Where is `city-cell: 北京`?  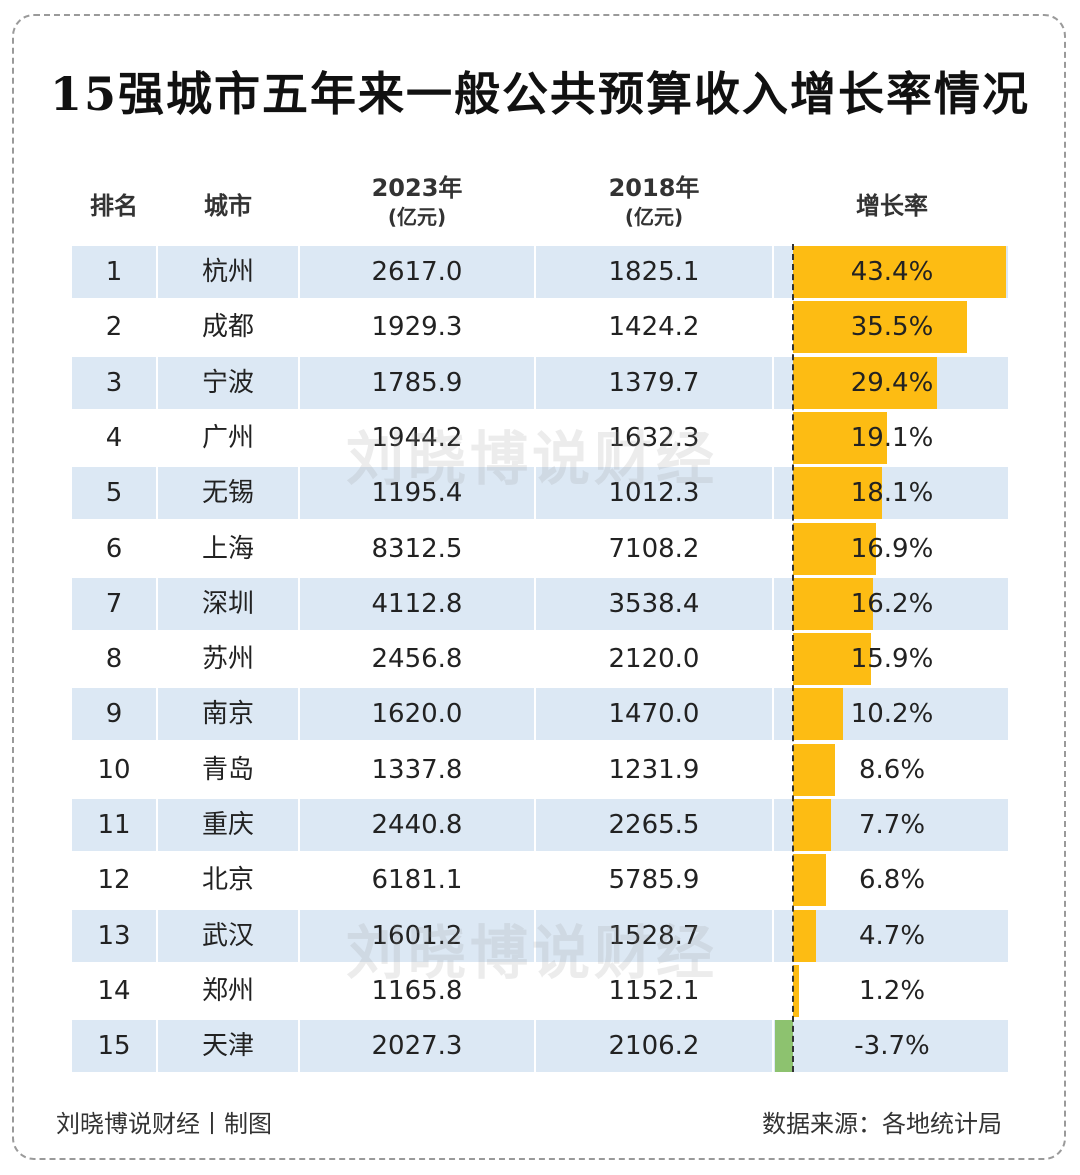
city-cell: 北京 is located at coordinates (227, 880).